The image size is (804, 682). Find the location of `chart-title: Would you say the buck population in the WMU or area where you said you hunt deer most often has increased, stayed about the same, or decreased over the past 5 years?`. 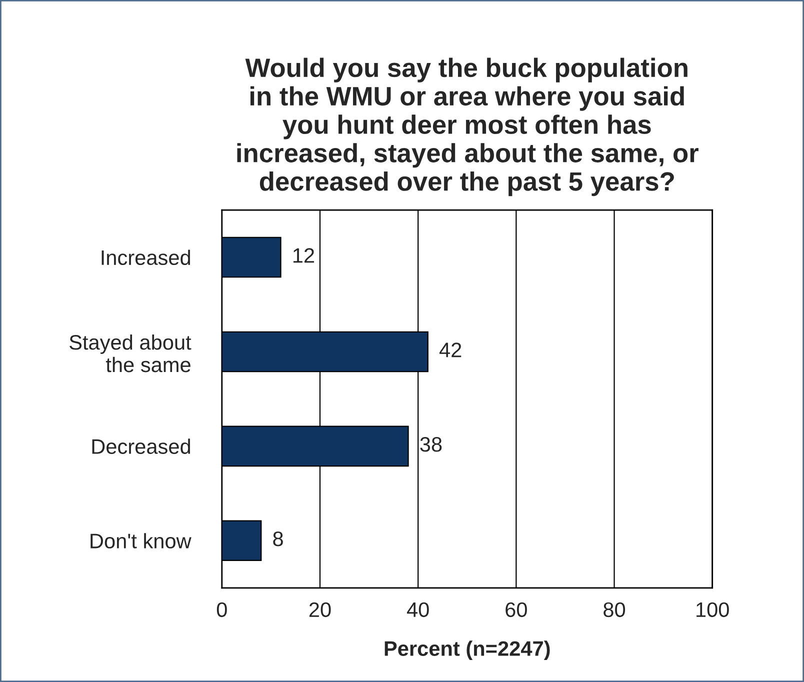

chart-title: Would you say the buck population in the WMU or area where you said you hunt deer most often has increased, stayed about the same, or decreased over the past 5 years? is located at coordinates (467, 127).